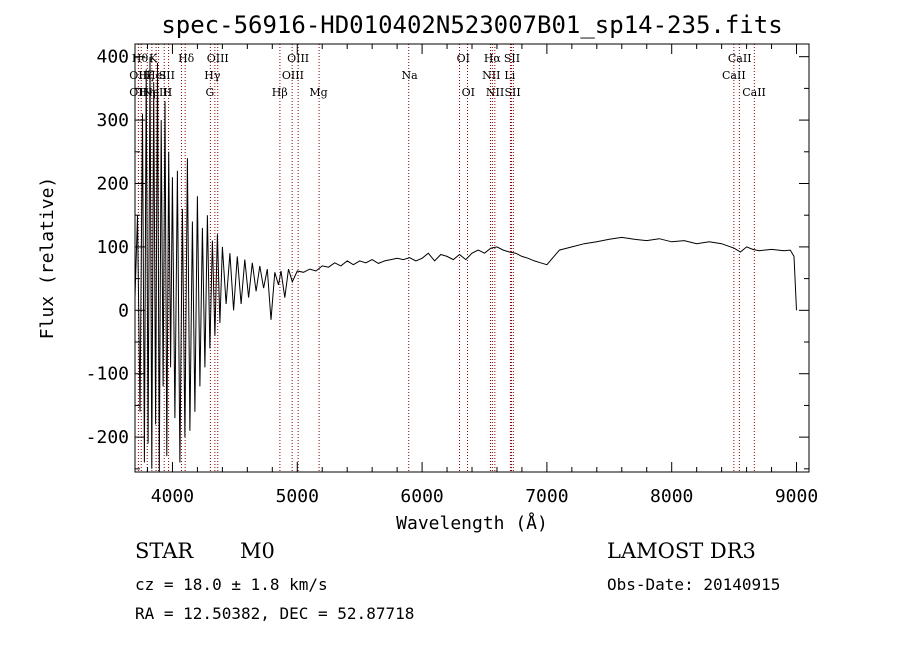 This screenshot has height=649, width=900. What do you see at coordinates (671, 496) in the screenshot?
I see `x-tick-label: 8000` at bounding box center [671, 496].